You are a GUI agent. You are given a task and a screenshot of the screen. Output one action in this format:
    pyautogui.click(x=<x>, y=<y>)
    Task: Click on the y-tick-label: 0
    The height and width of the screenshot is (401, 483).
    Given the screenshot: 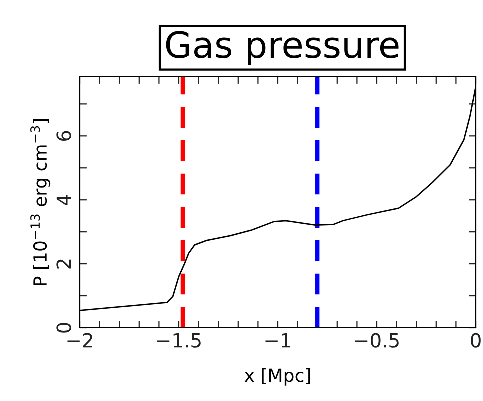 What is the action you would take?
    pyautogui.click(x=64, y=328)
    